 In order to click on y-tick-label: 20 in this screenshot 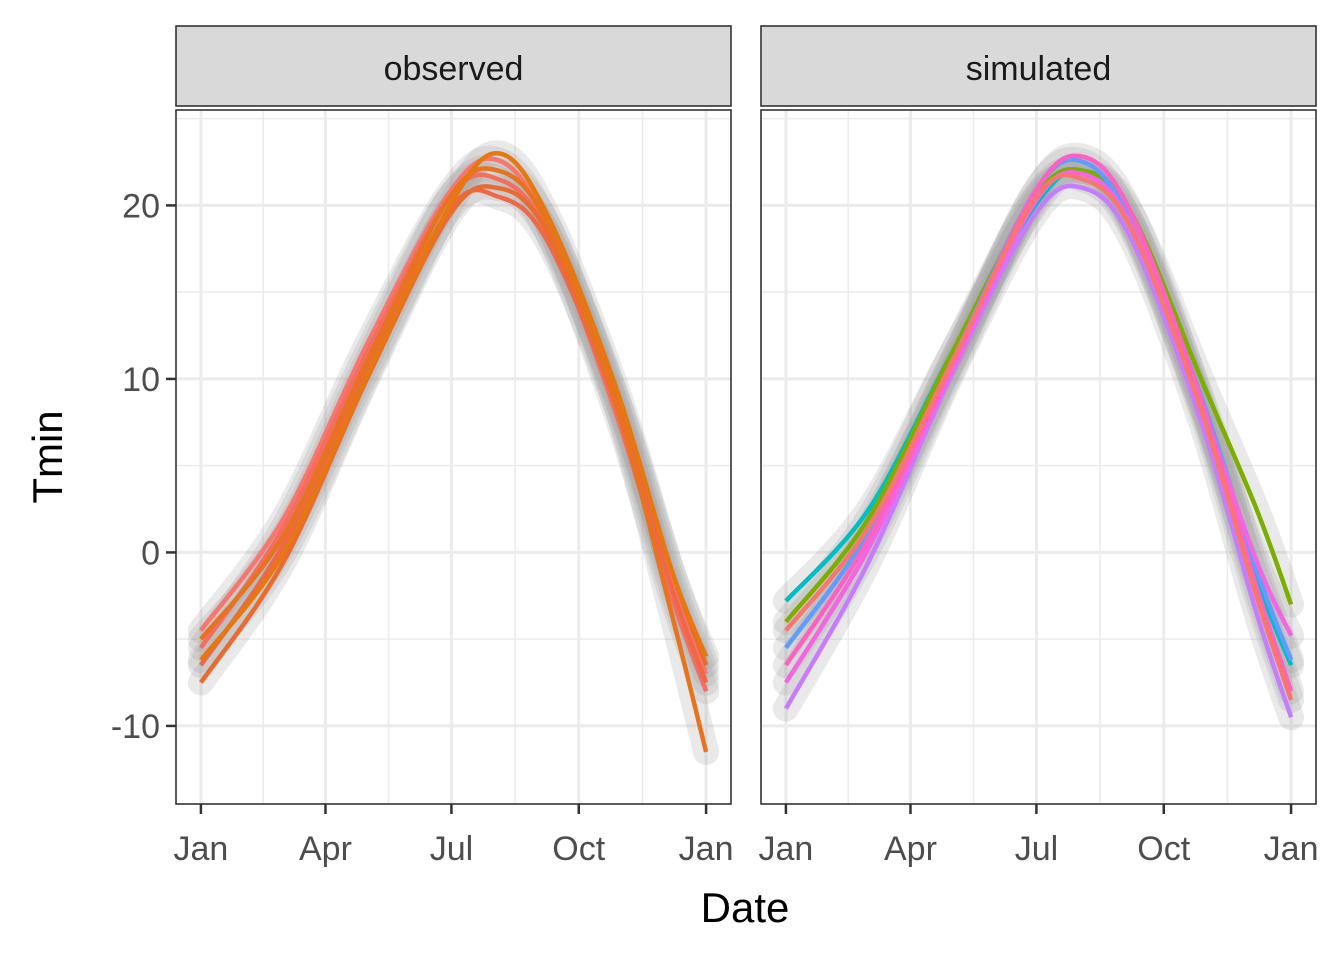, I will do `click(141, 206)`.